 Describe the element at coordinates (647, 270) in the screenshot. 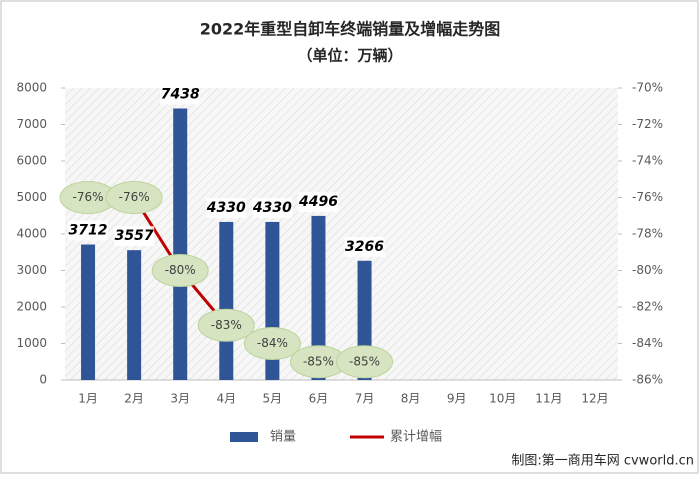

I see `y2-tick-label: -80%` at that location.